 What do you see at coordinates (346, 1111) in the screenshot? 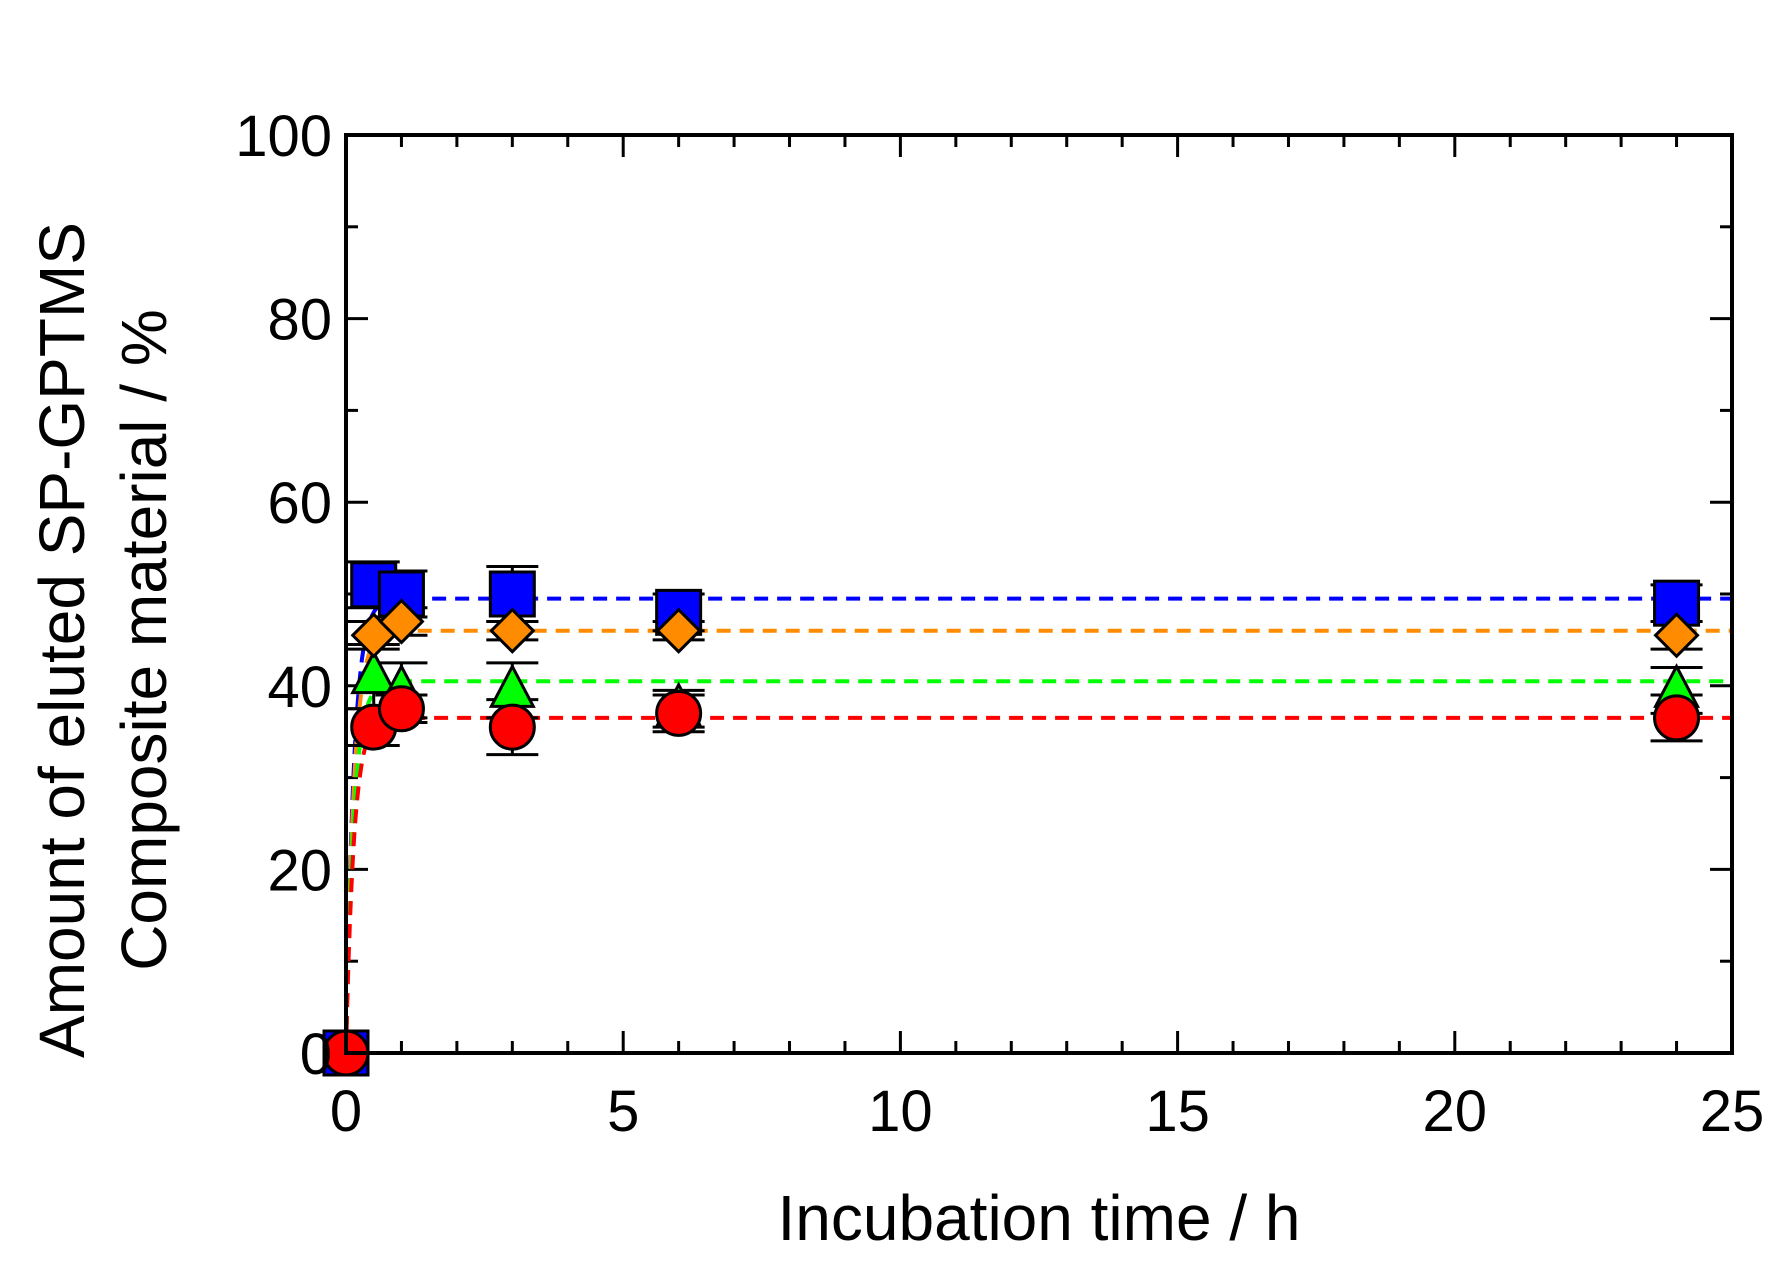
I see `x-tick-label: 0` at bounding box center [346, 1111].